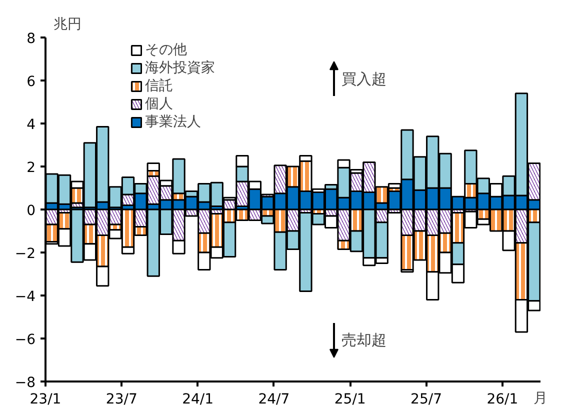  I want to click on y-tick-label: −8, so click(25, 383).